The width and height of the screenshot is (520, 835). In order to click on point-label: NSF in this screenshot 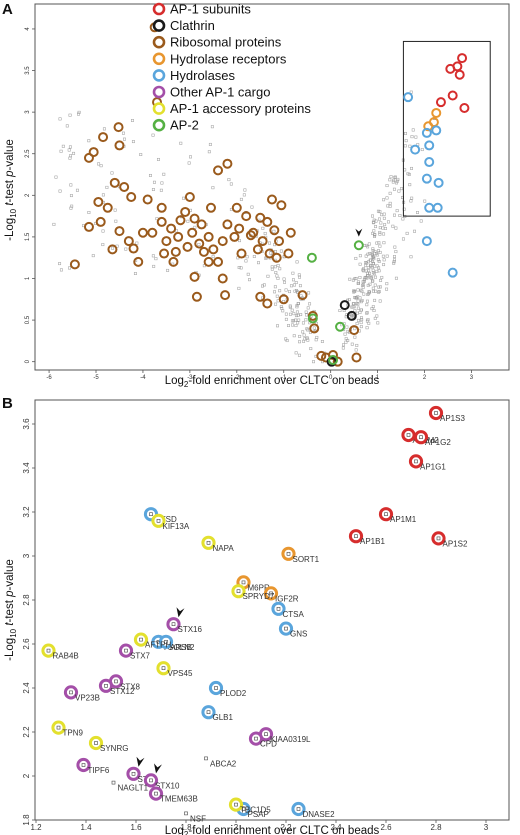, I will do `click(198, 818)`.